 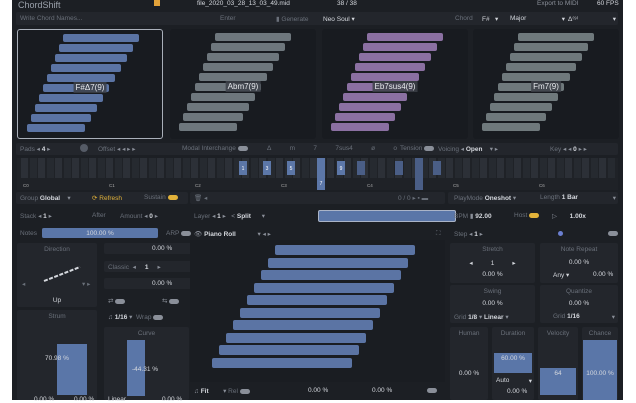 What do you see at coordinates (243, 216) in the screenshot?
I see `split-dropdown: Split` at bounding box center [243, 216].